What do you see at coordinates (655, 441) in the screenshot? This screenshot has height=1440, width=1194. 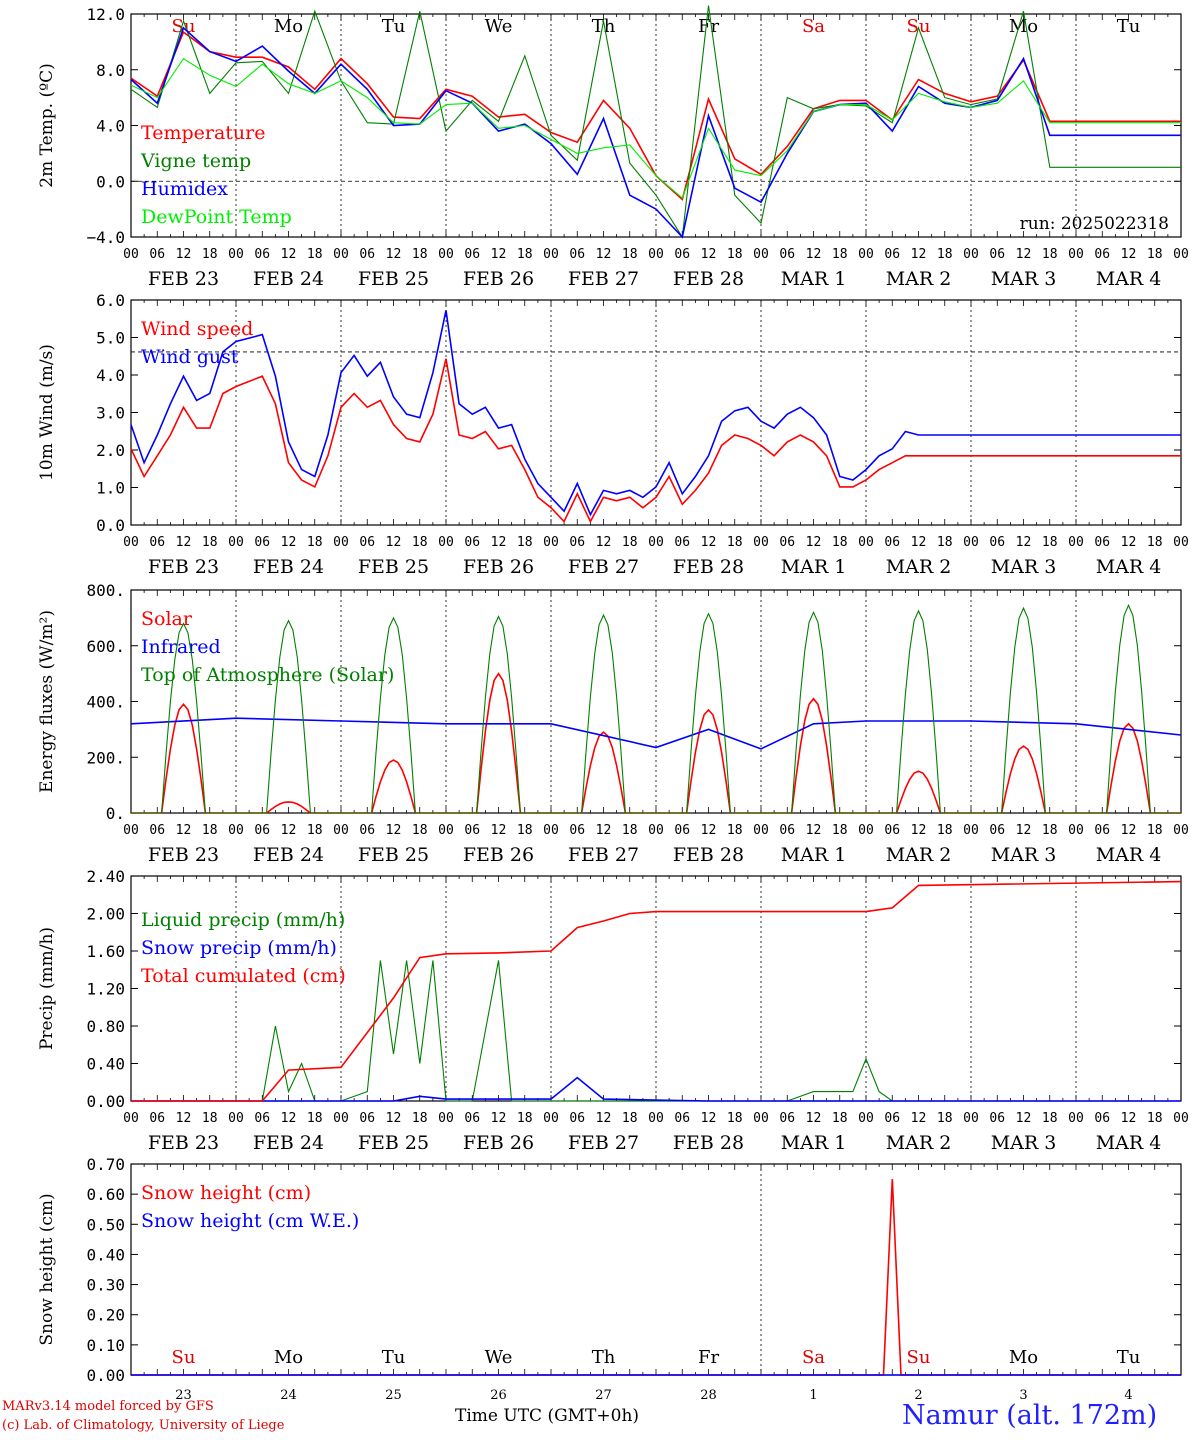 I see `series-line-wind-speed` at bounding box center [655, 441].